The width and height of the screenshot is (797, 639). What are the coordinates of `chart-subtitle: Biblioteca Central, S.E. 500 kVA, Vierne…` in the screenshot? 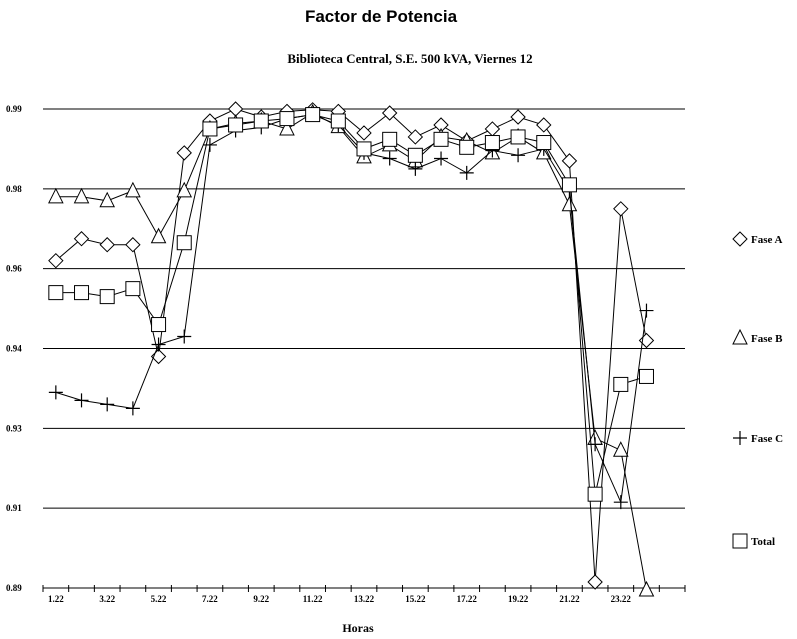 It's located at (409, 58).